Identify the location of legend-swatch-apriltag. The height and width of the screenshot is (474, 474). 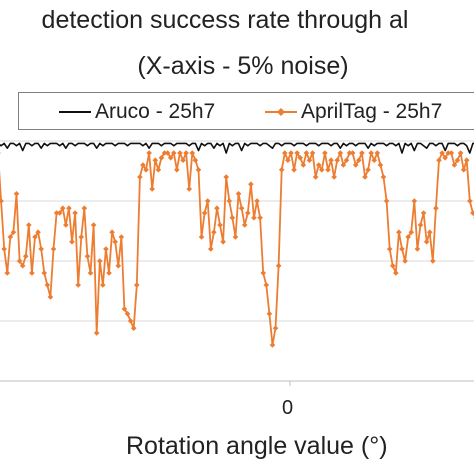
(281, 112).